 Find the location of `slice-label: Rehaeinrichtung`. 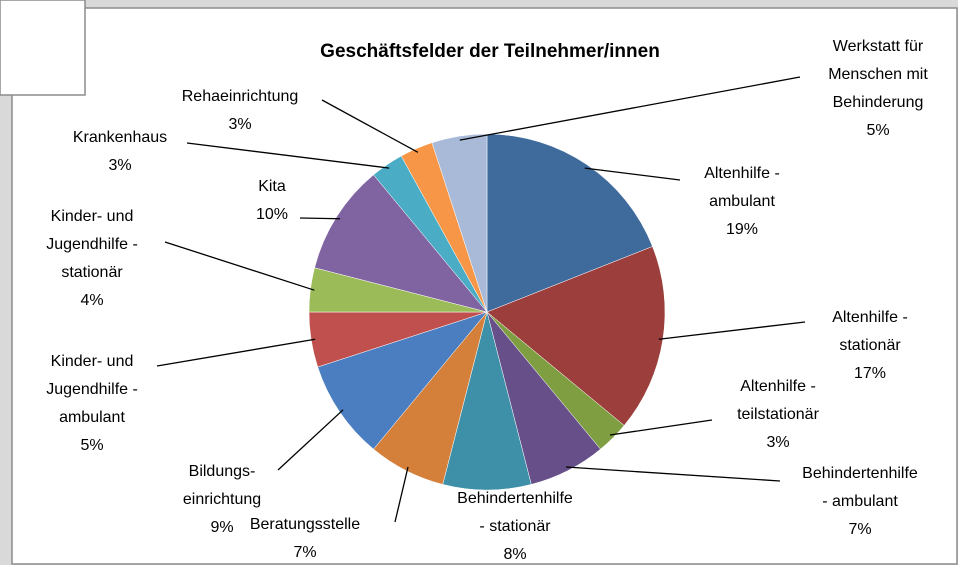

slice-label: Rehaeinrichtung is located at coordinates (240, 96).